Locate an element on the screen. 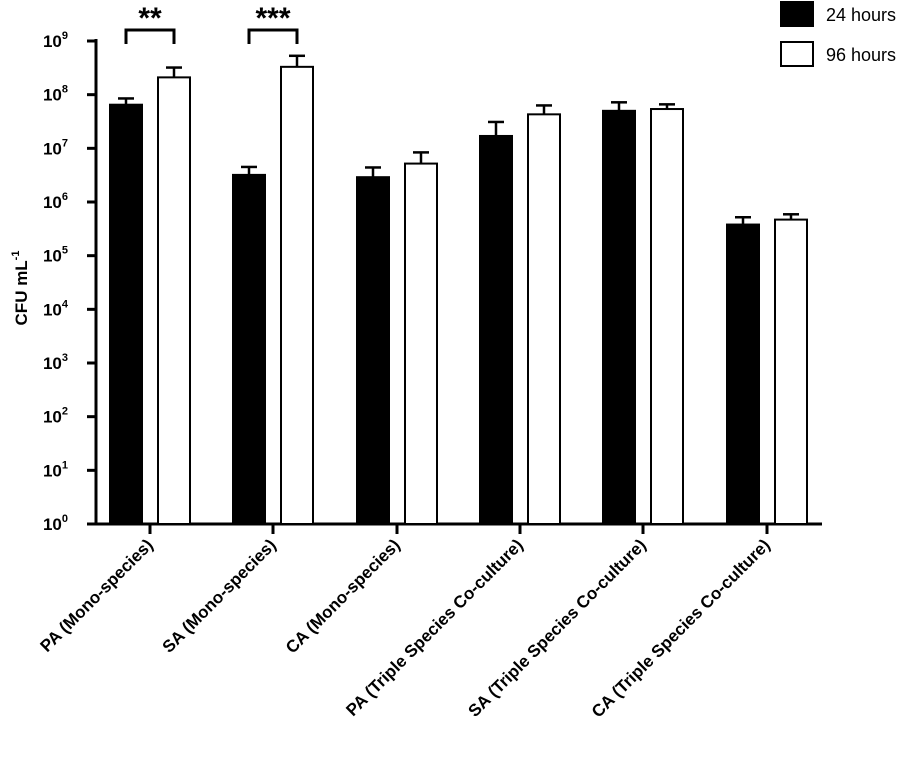 The image size is (921, 776). y-tick-label: 10⁴ is located at coordinates (56, 308).